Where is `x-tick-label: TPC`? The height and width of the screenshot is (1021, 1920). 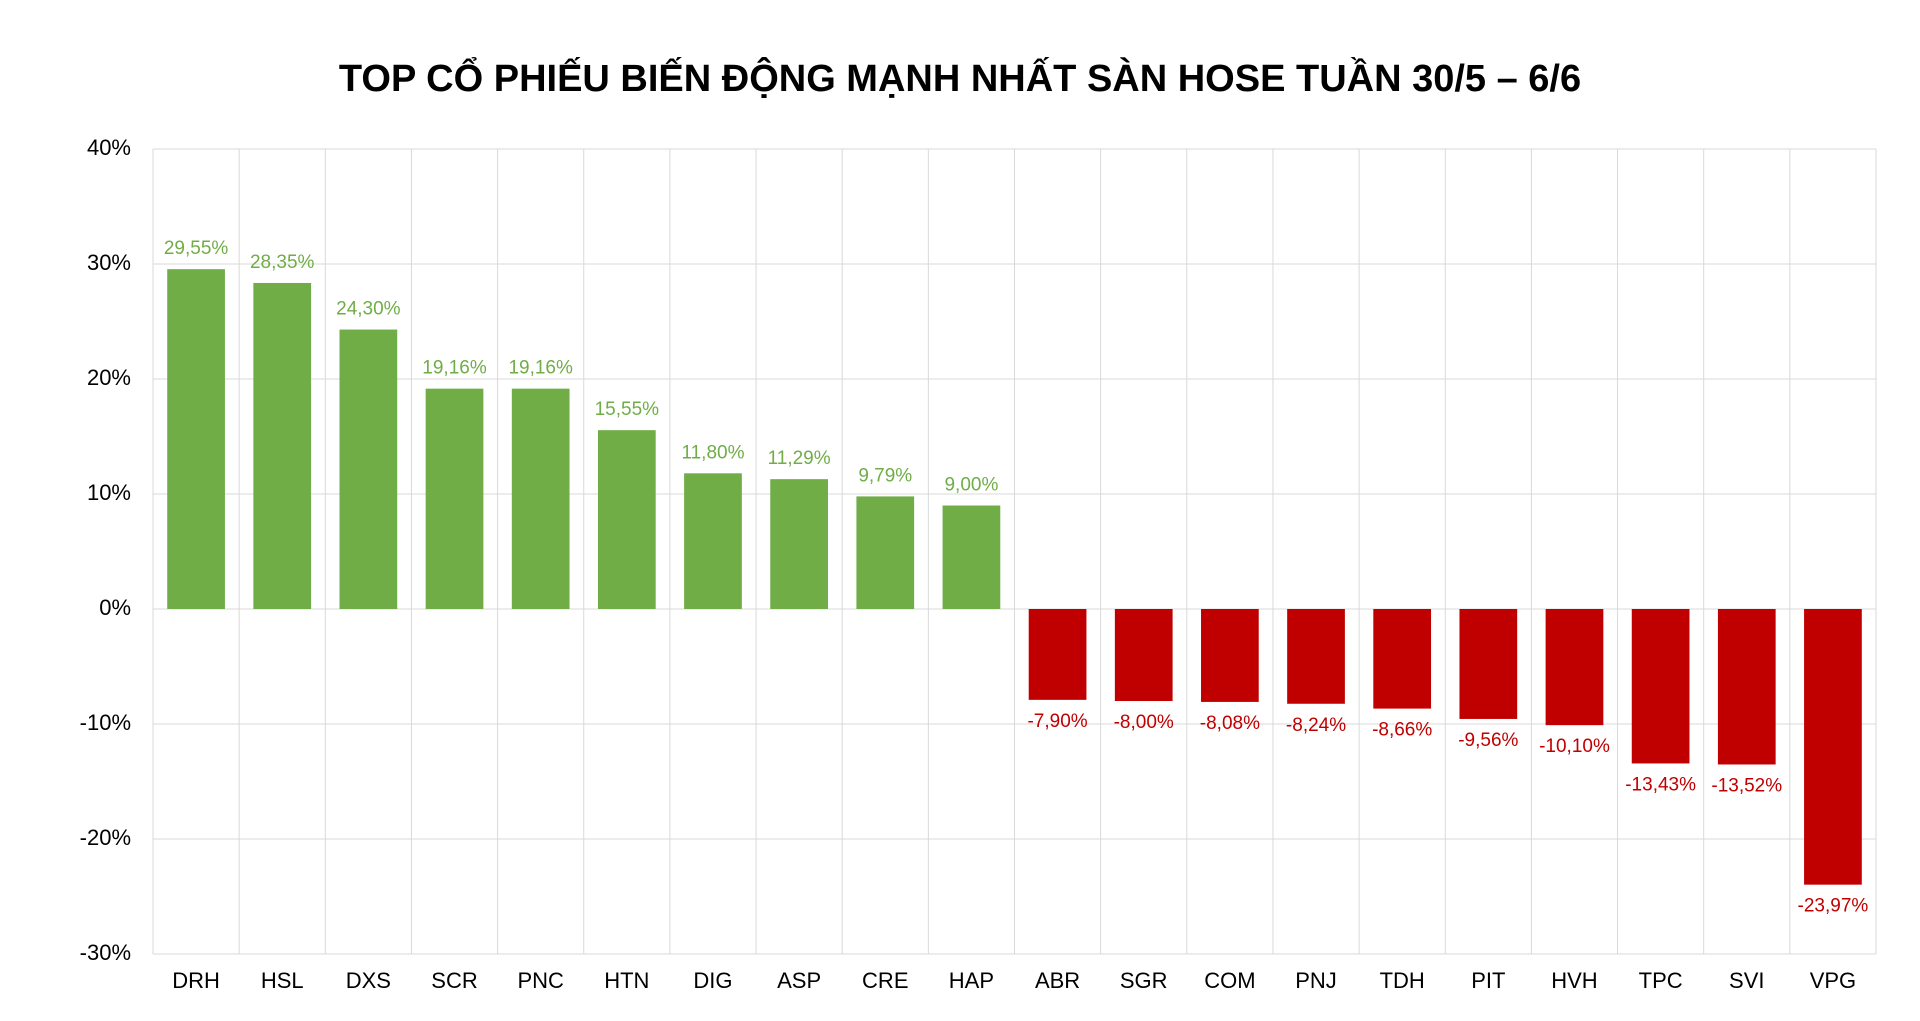 x-tick-label: TPC is located at coordinates (1661, 980).